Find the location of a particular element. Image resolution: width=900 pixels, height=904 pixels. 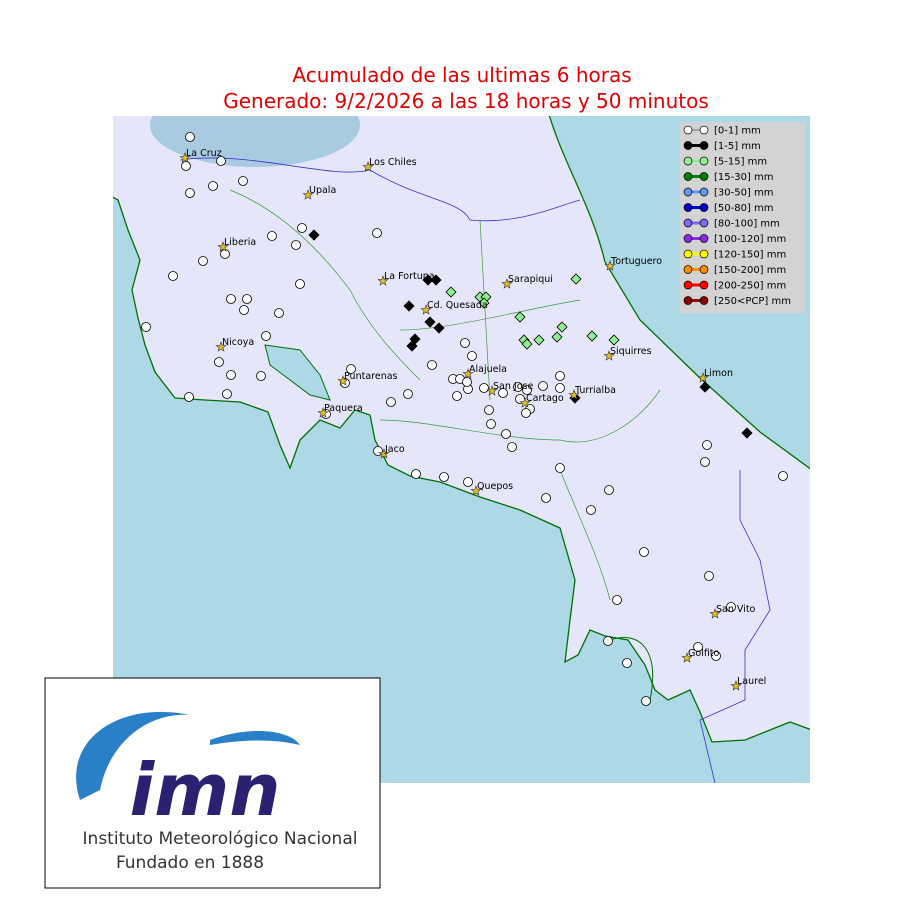

city-label: Golfito is located at coordinates (704, 653).